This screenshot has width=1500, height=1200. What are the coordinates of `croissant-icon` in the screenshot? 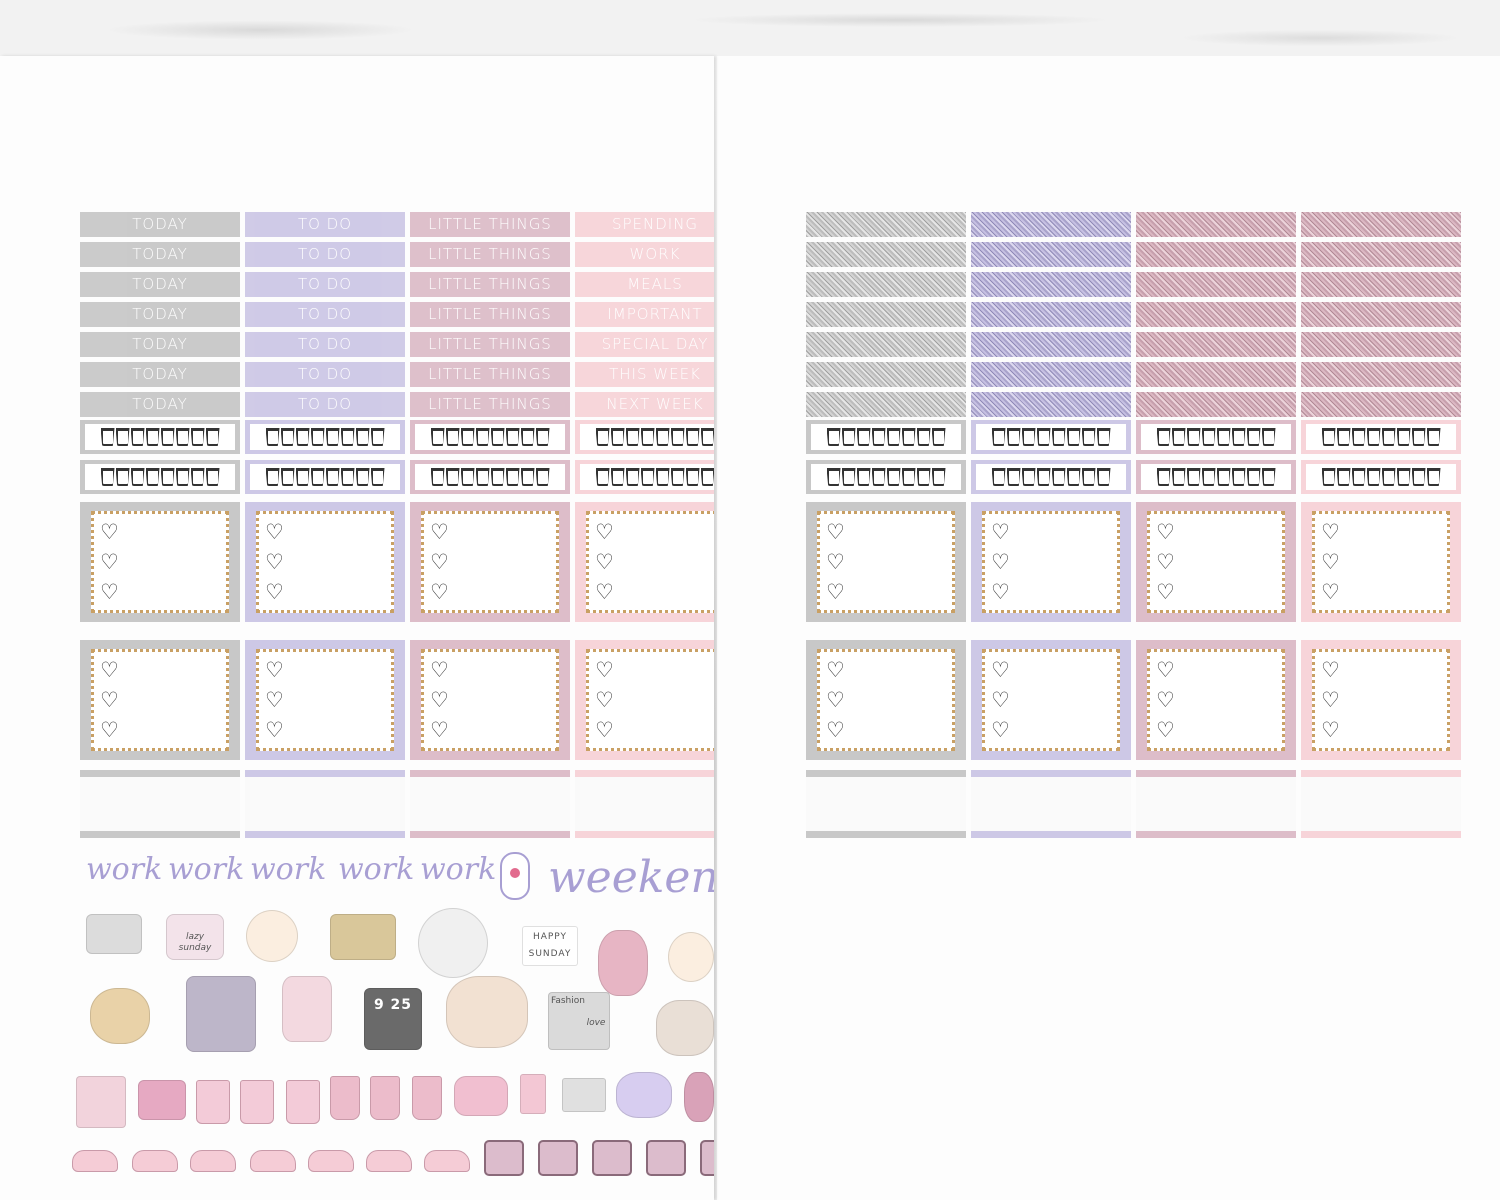 It's located at (272, 936).